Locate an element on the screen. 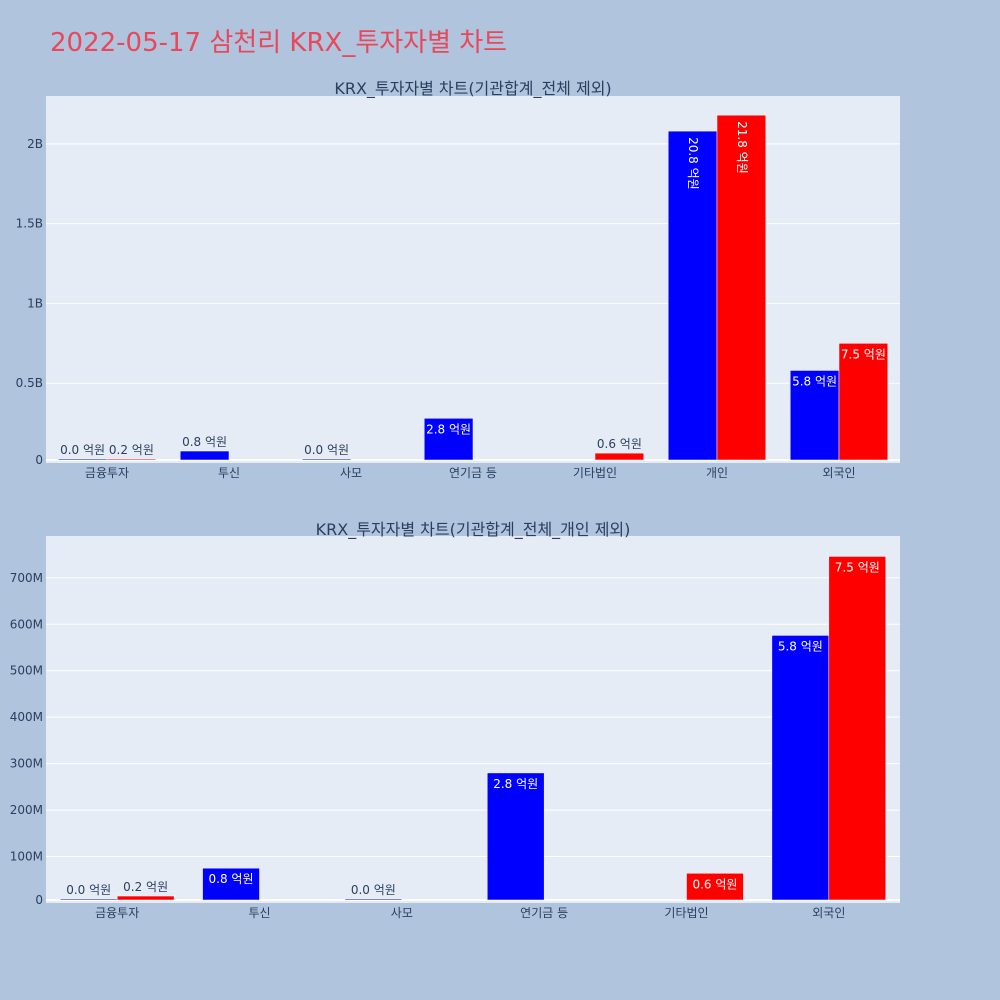 The width and height of the screenshot is (1000, 1000). y-tick-label: 200M is located at coordinates (26, 810).